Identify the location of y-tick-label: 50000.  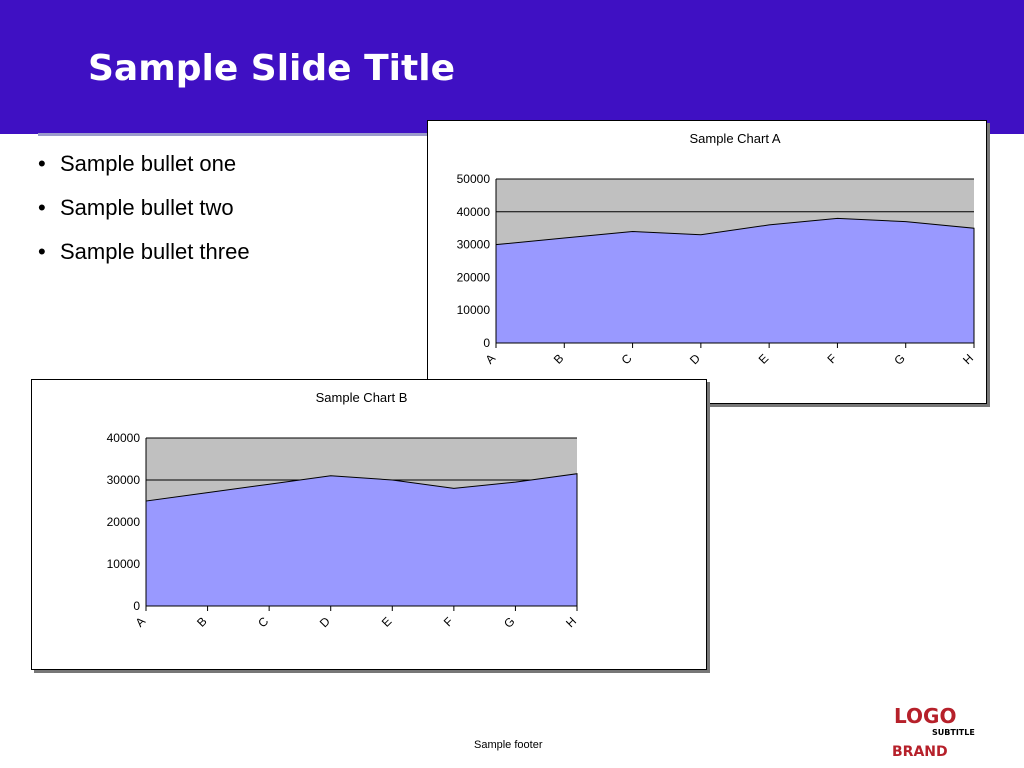
(474, 179).